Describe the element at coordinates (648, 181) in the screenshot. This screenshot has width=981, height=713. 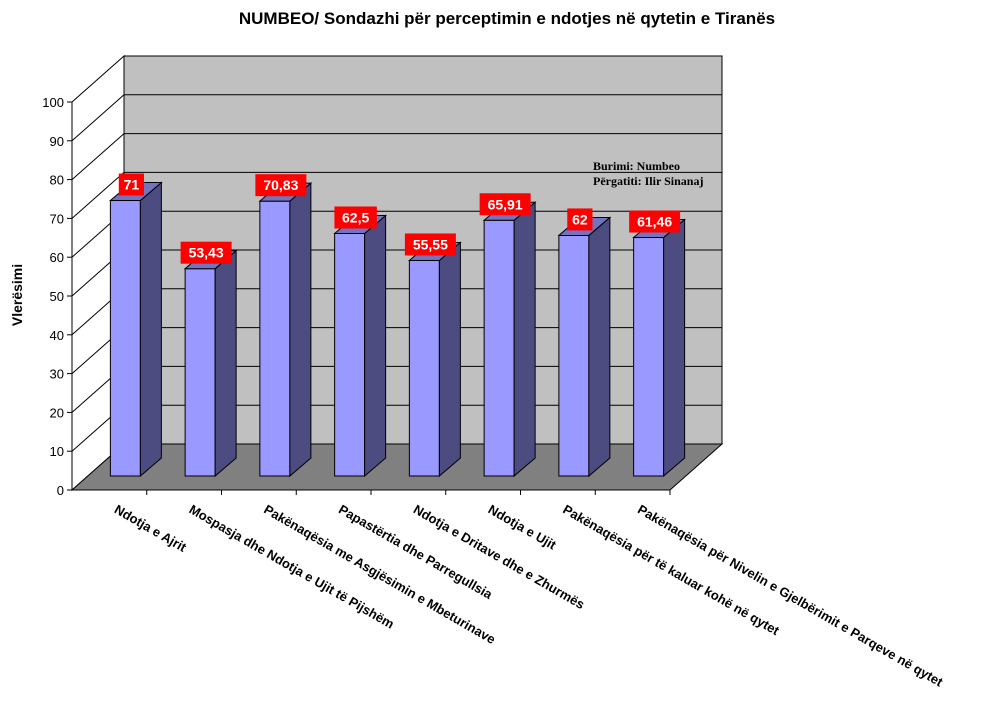
I see `author-note: Përgatiti: Ilir Sinanaj` at that location.